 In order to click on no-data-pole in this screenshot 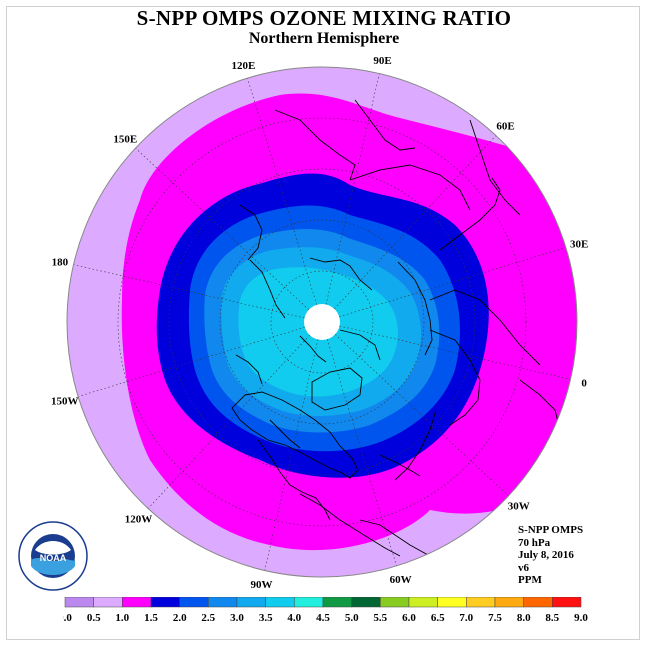, I will do `click(322, 322)`.